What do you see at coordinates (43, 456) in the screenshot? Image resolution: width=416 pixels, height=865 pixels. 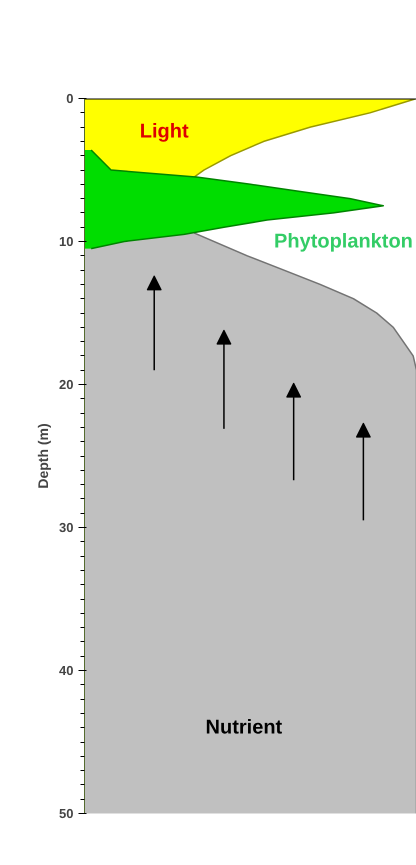 I see `y-axis-title: Depth (m)` at bounding box center [43, 456].